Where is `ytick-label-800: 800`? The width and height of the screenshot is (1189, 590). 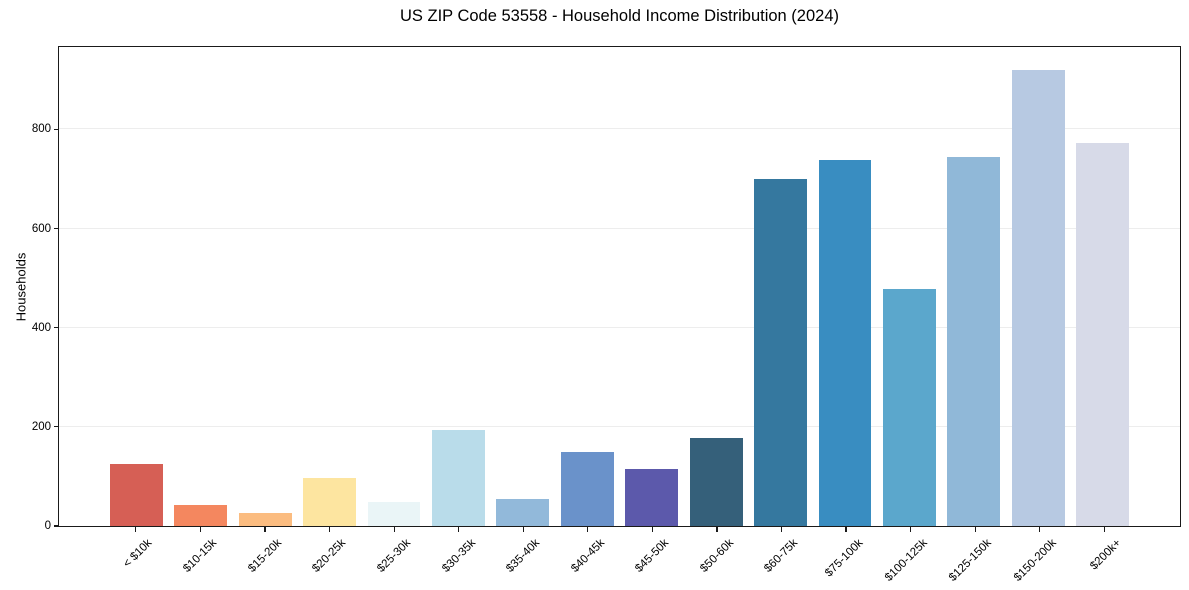
ytick-label-800: 800 is located at coordinates (41, 129).